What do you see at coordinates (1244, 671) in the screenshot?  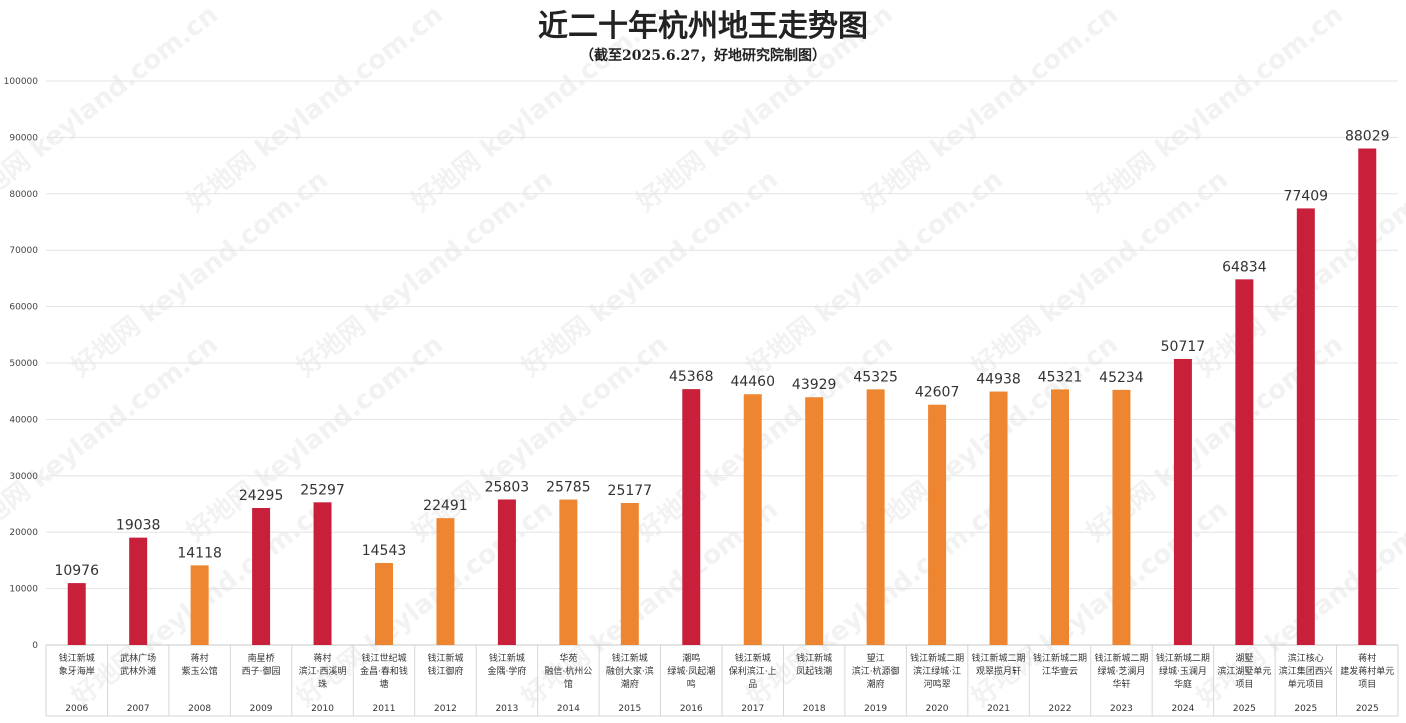 I see `category-label: 滨江湖墅单元` at bounding box center [1244, 671].